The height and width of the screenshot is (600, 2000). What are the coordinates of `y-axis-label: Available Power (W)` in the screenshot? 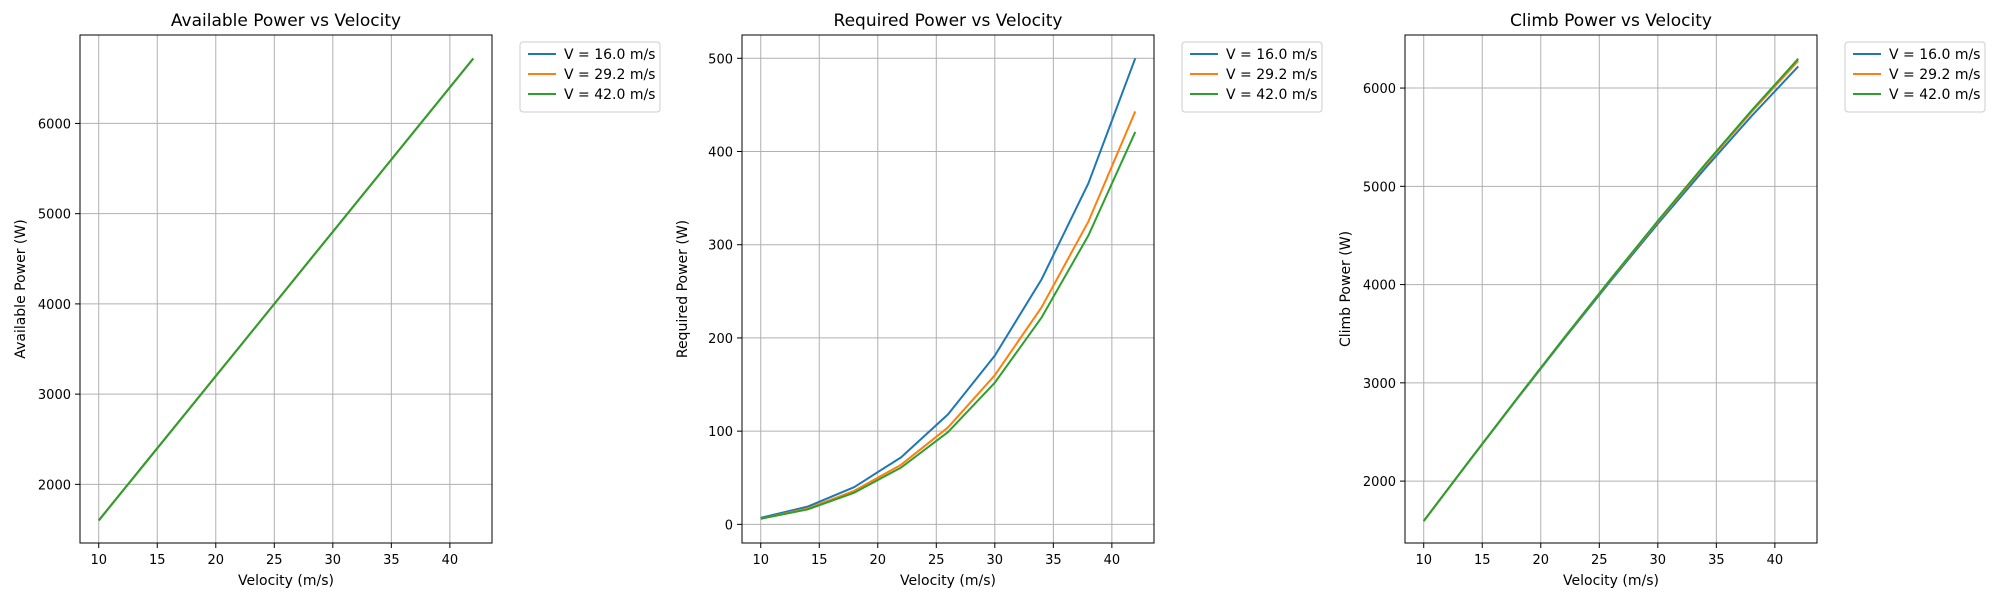 It's located at (21, 288).